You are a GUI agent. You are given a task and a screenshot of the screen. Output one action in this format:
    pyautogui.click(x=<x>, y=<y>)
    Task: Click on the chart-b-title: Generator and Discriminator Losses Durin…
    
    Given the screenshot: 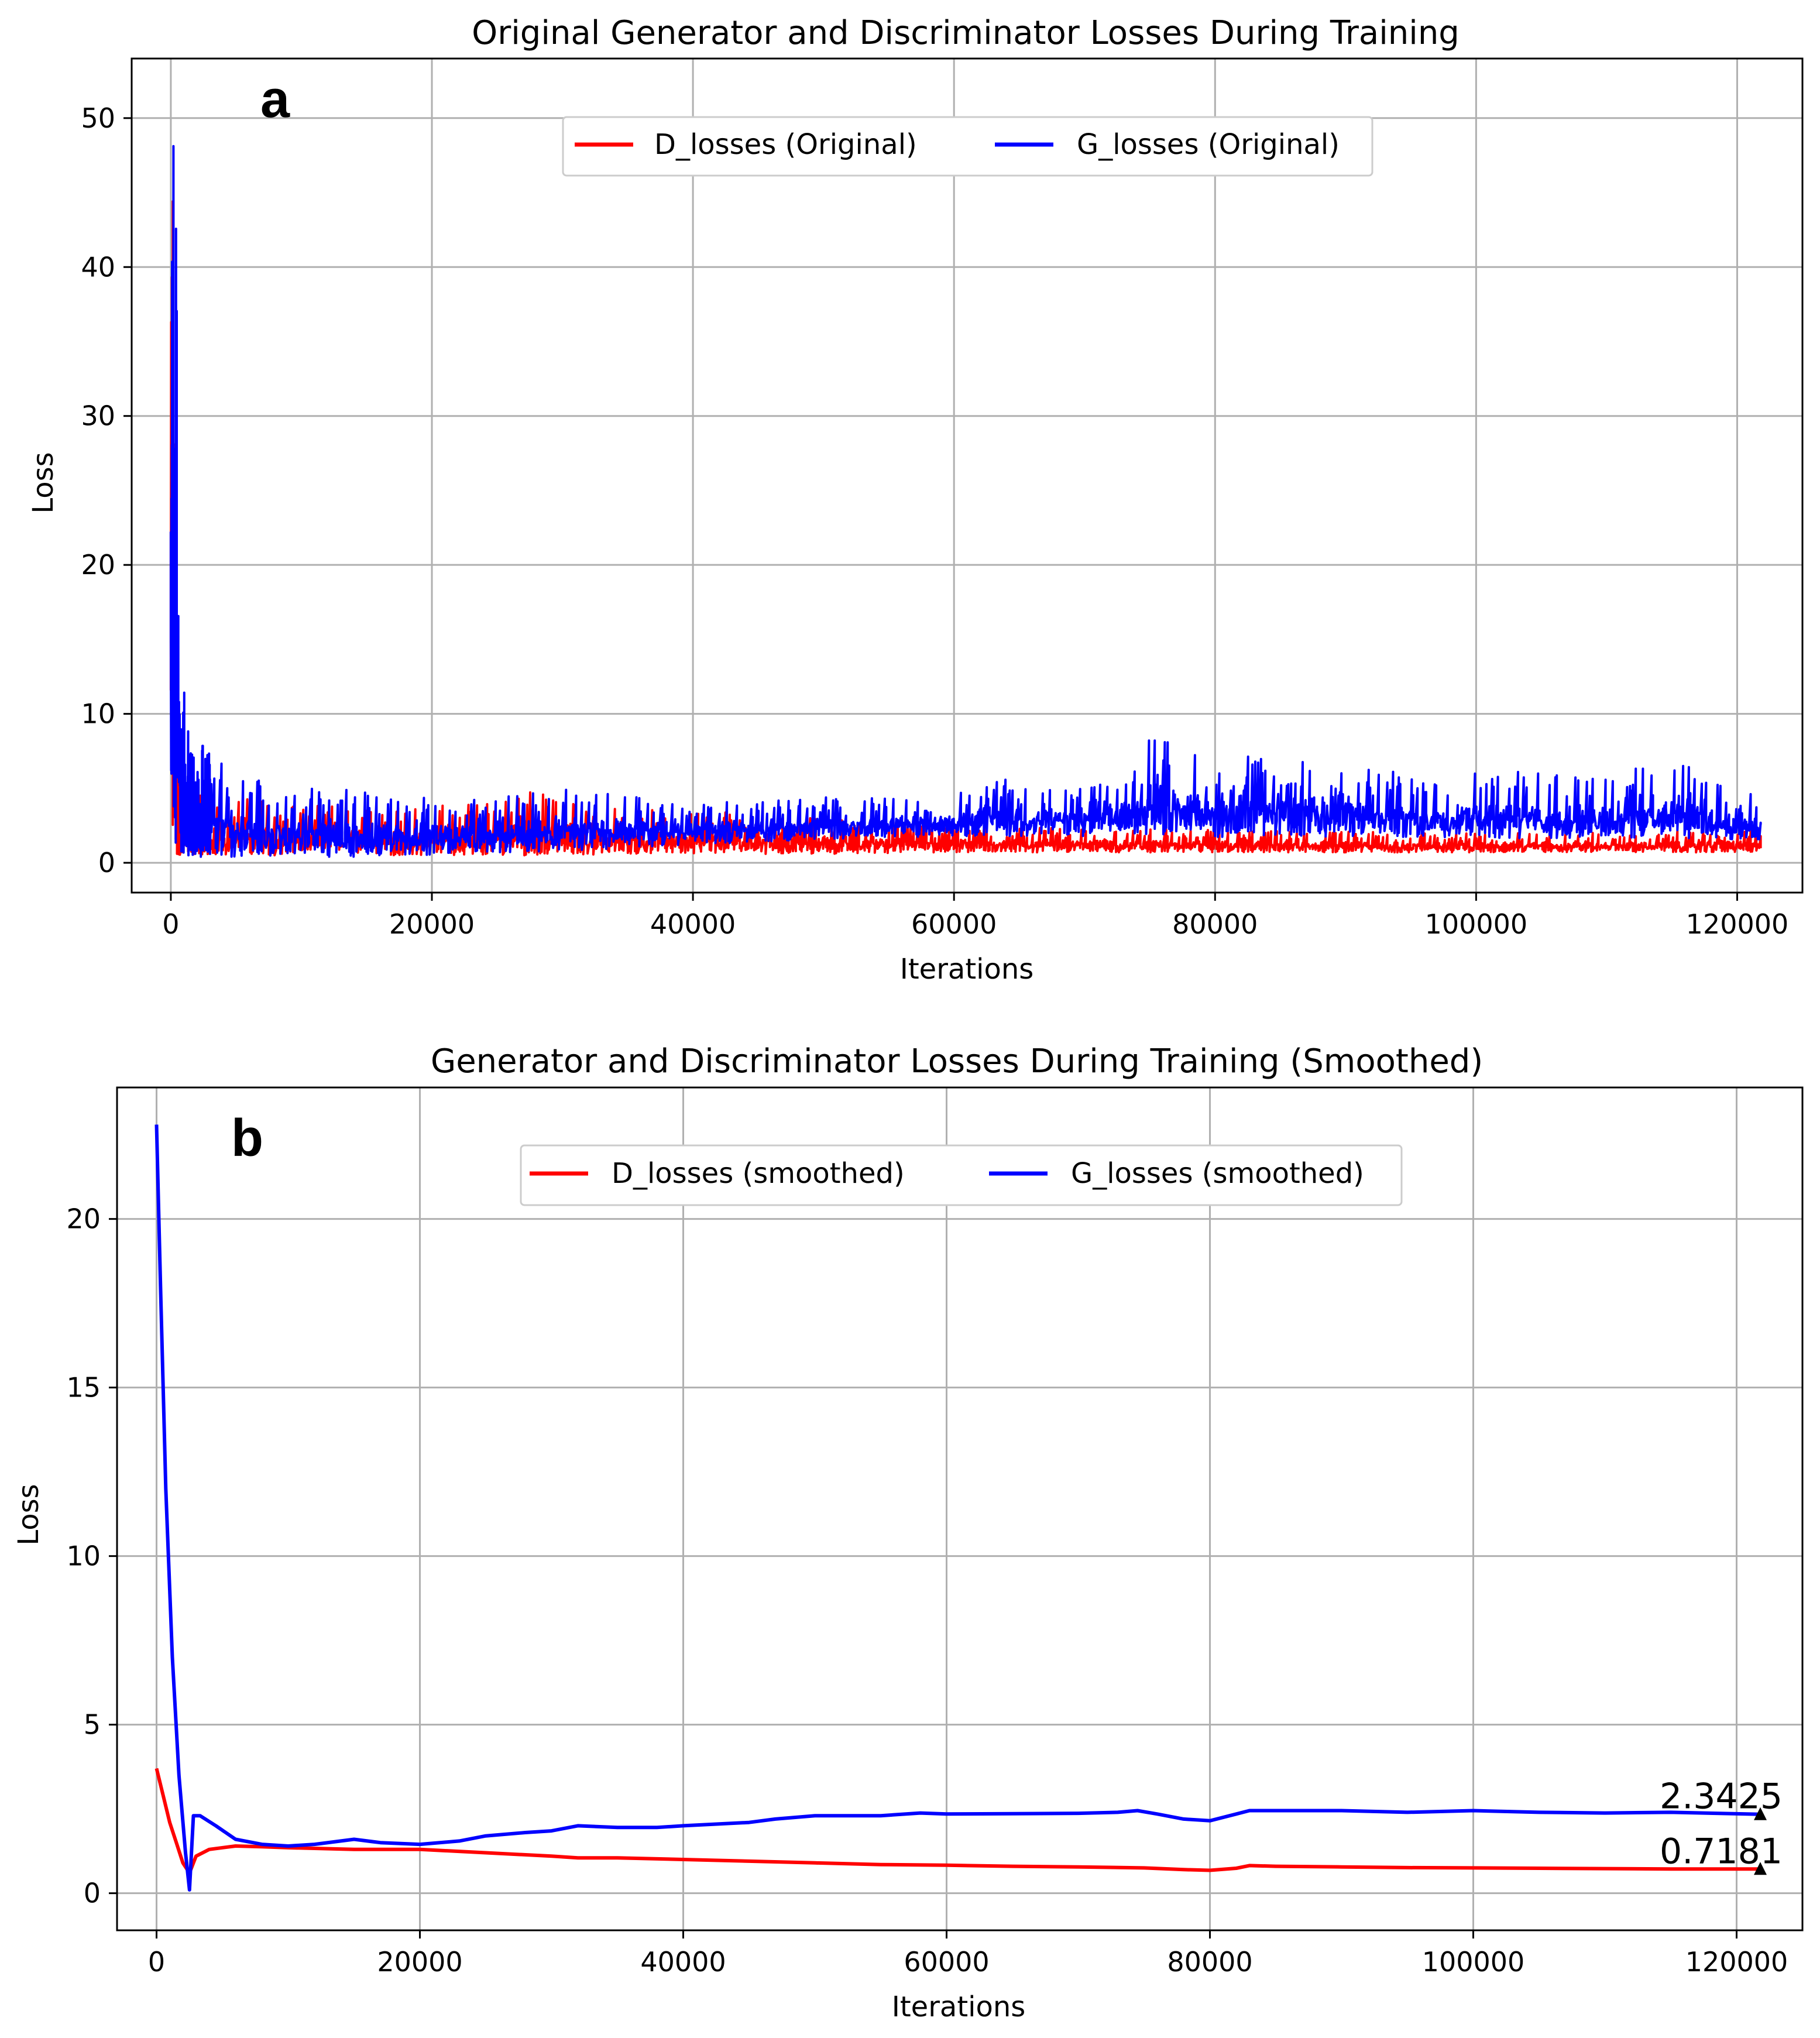 What is the action you would take?
    pyautogui.click(x=957, y=1061)
    